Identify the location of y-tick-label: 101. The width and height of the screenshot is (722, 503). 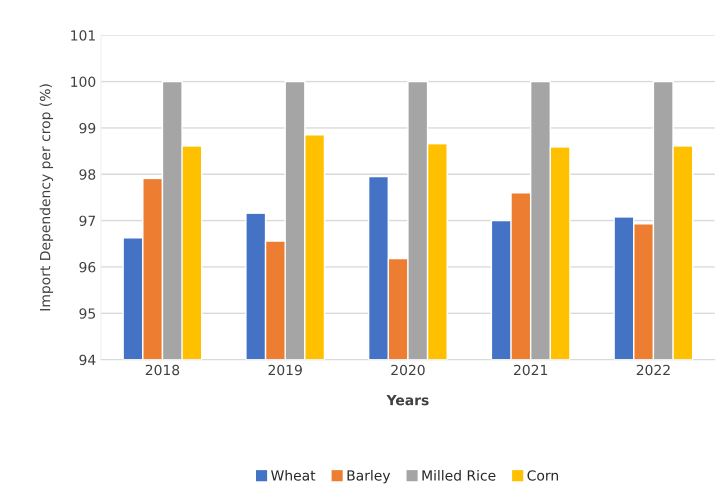
(83, 35).